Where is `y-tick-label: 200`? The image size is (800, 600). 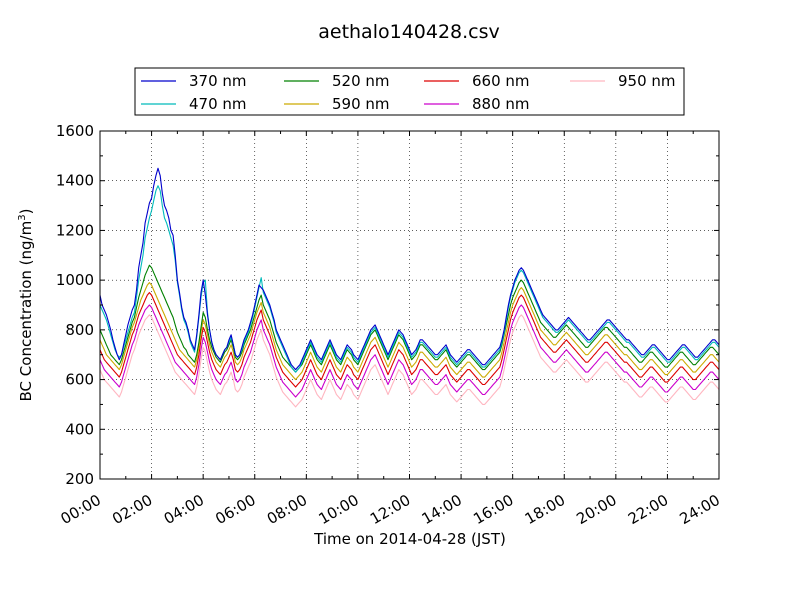 y-tick-label: 200 is located at coordinates (79, 479).